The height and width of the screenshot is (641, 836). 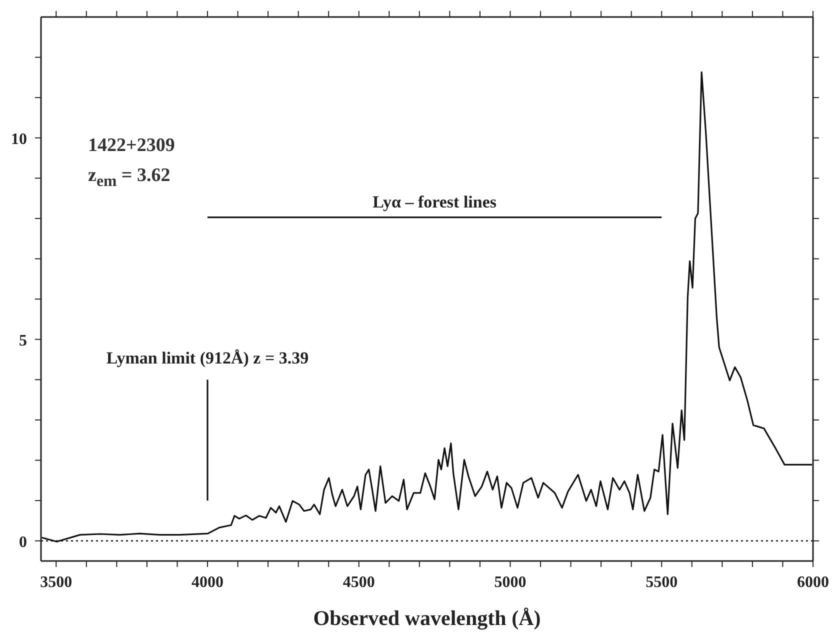 I want to click on annotation: z$_{em}$ = 3.62, so click(x=129, y=178).